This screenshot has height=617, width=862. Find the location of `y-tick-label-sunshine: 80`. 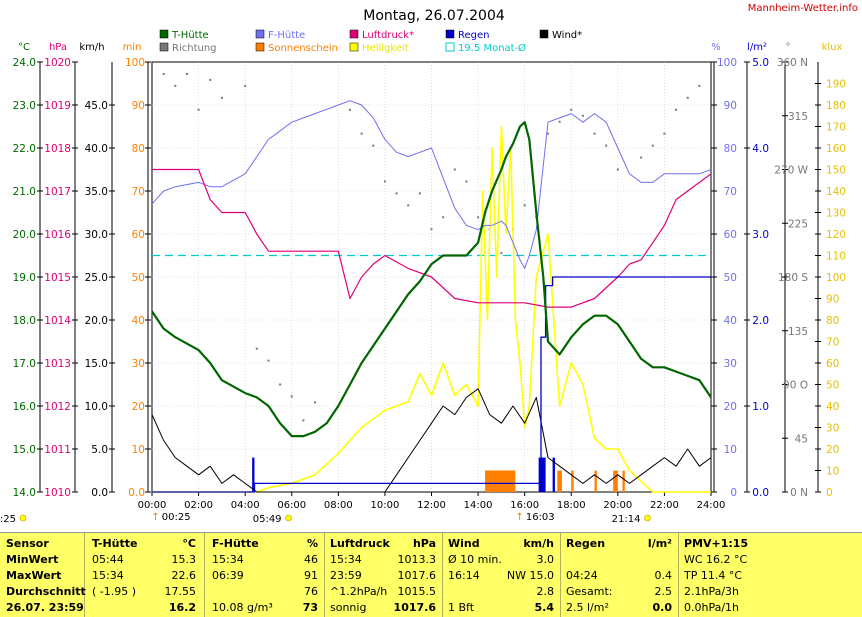

y-tick-label-sunshine: 80 is located at coordinates (138, 149).